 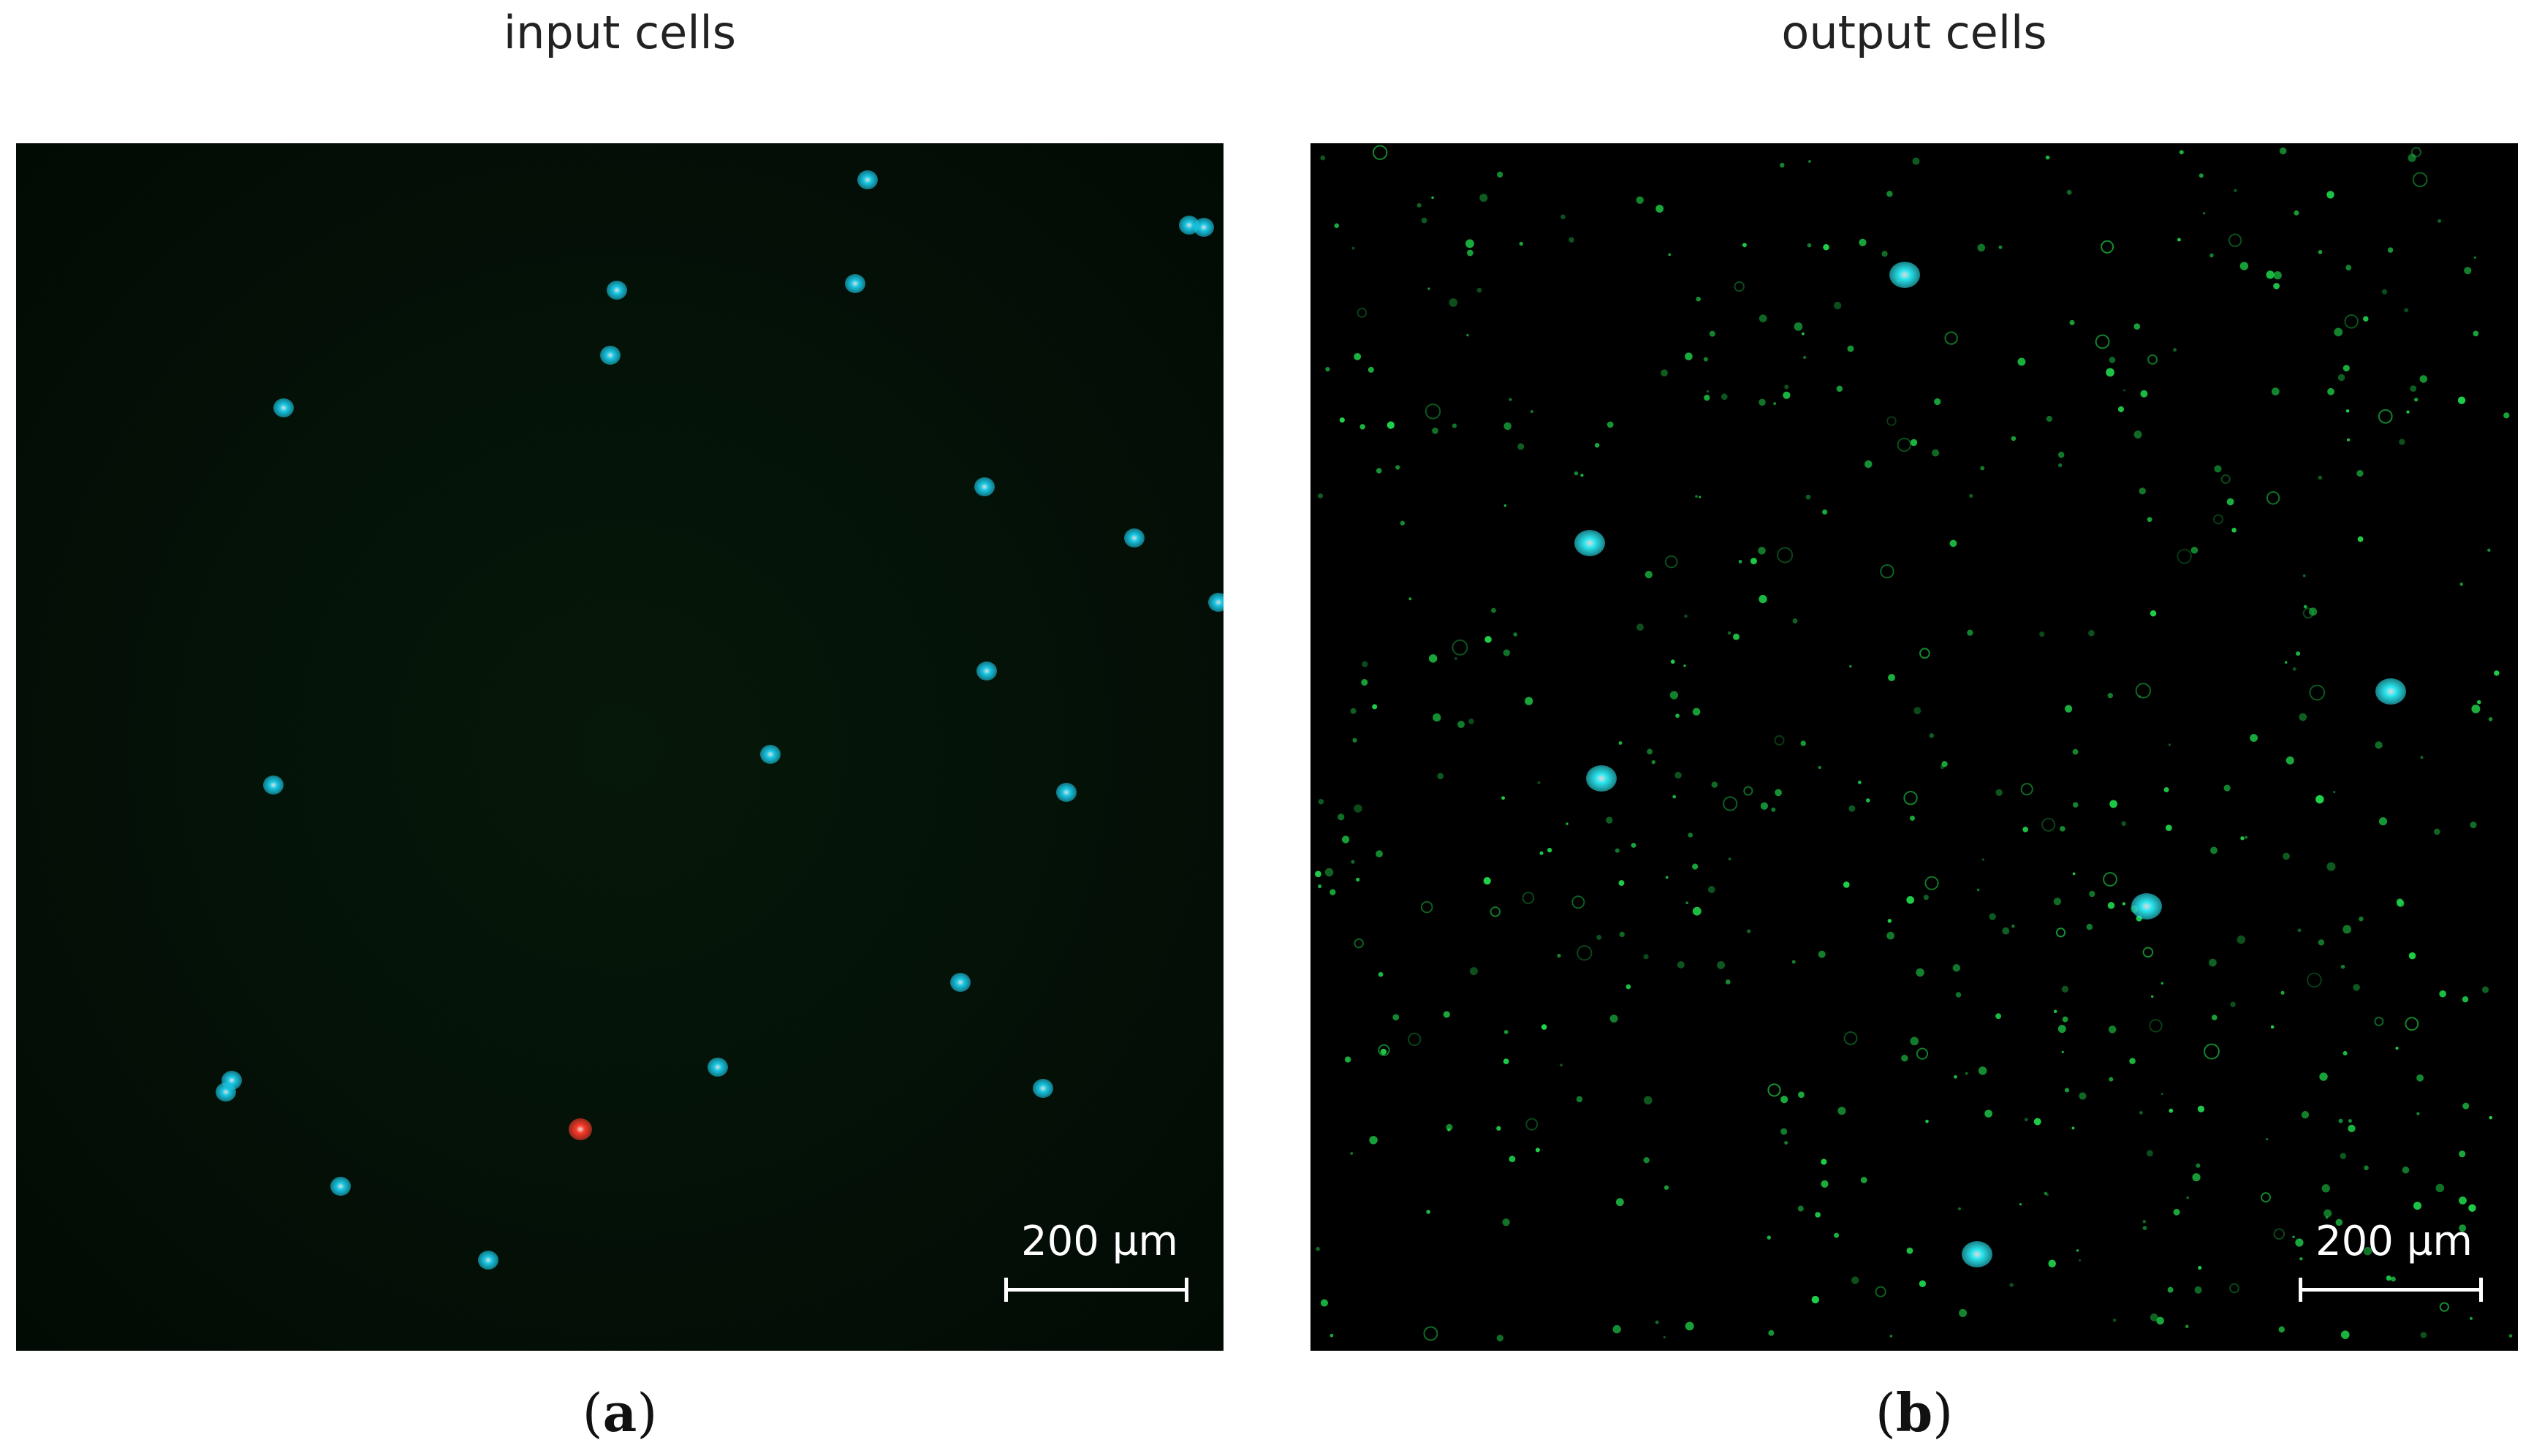 I want to click on panel-a-caption-letter: a, so click(x=619, y=1412).